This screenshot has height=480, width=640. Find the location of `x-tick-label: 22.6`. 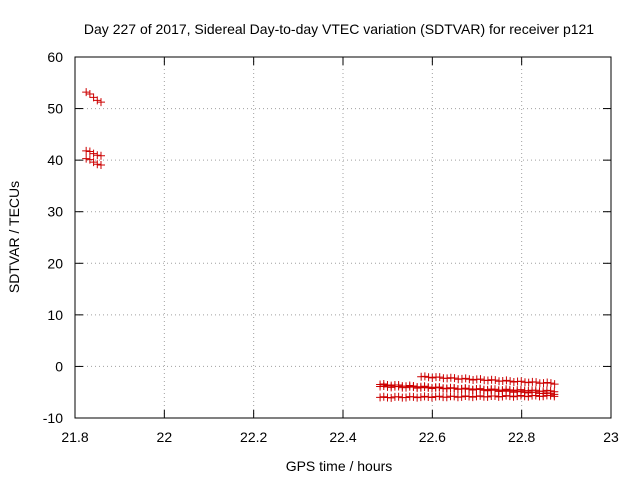

x-tick-label: 22.6 is located at coordinates (432, 437).